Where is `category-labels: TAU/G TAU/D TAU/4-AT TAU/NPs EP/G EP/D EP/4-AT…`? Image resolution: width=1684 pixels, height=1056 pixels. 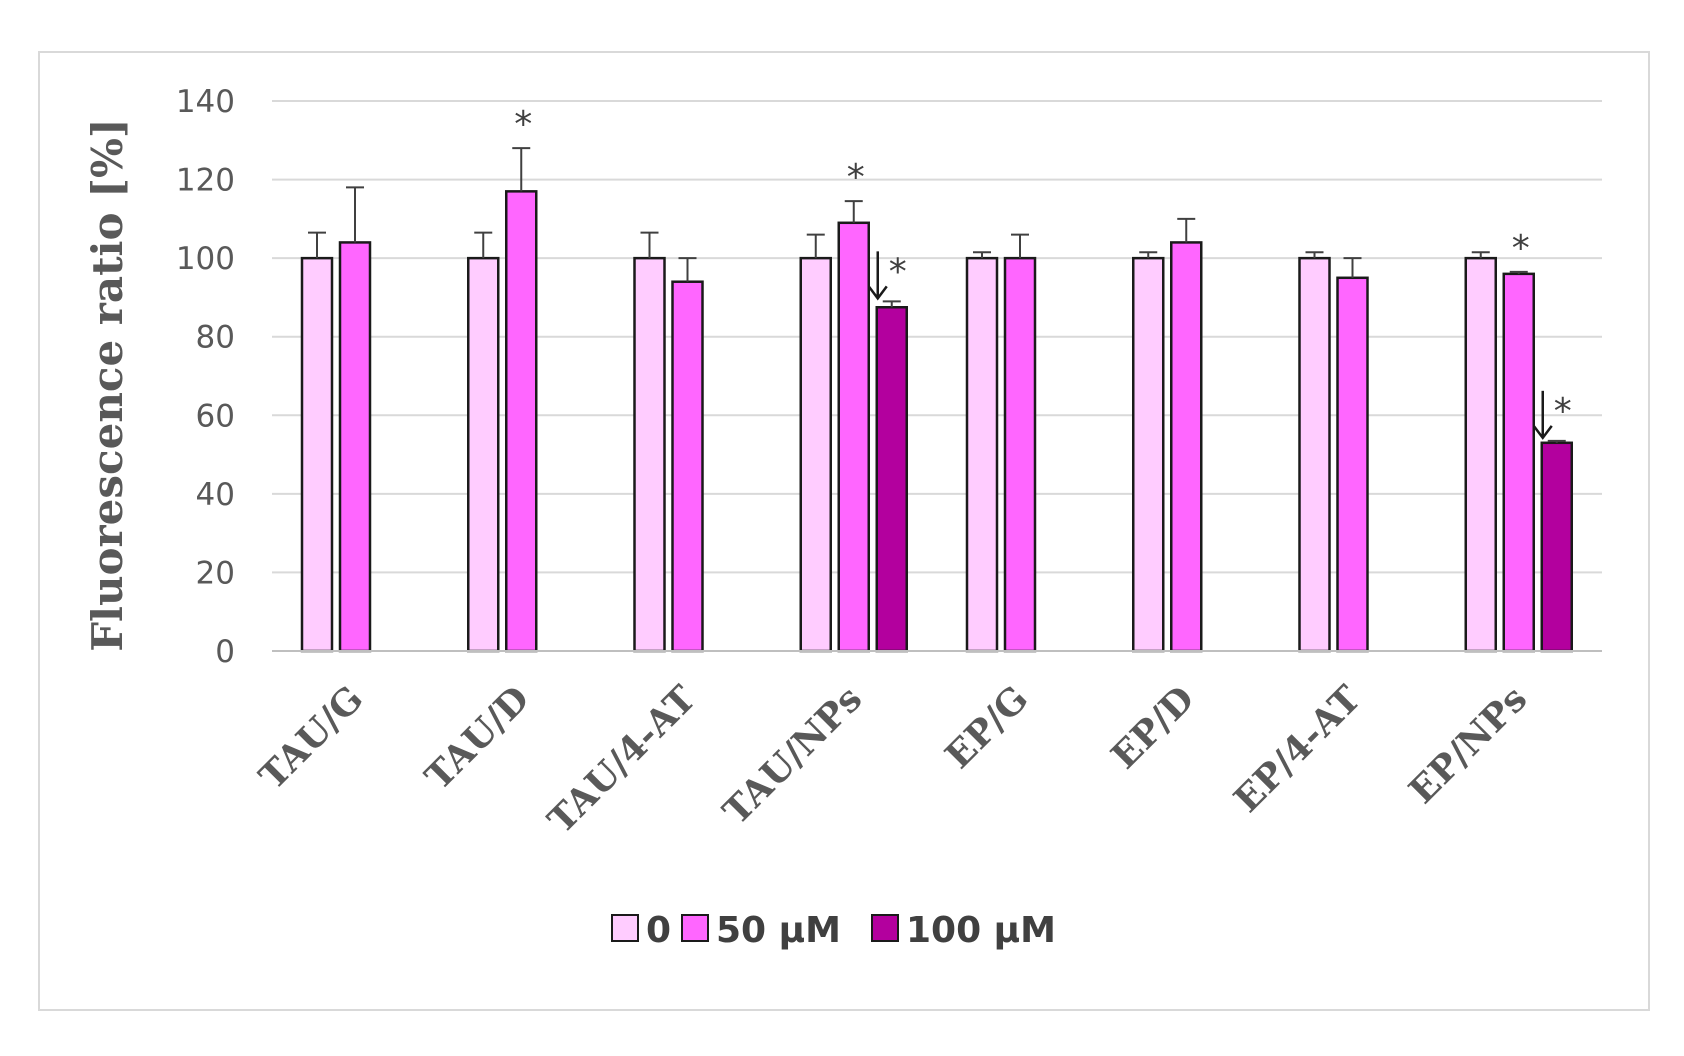
category-labels: TAU/G TAU/D TAU/4-AT TAU/NPs EP/G EP/D EP/4-AT… is located at coordinates (893, 760).